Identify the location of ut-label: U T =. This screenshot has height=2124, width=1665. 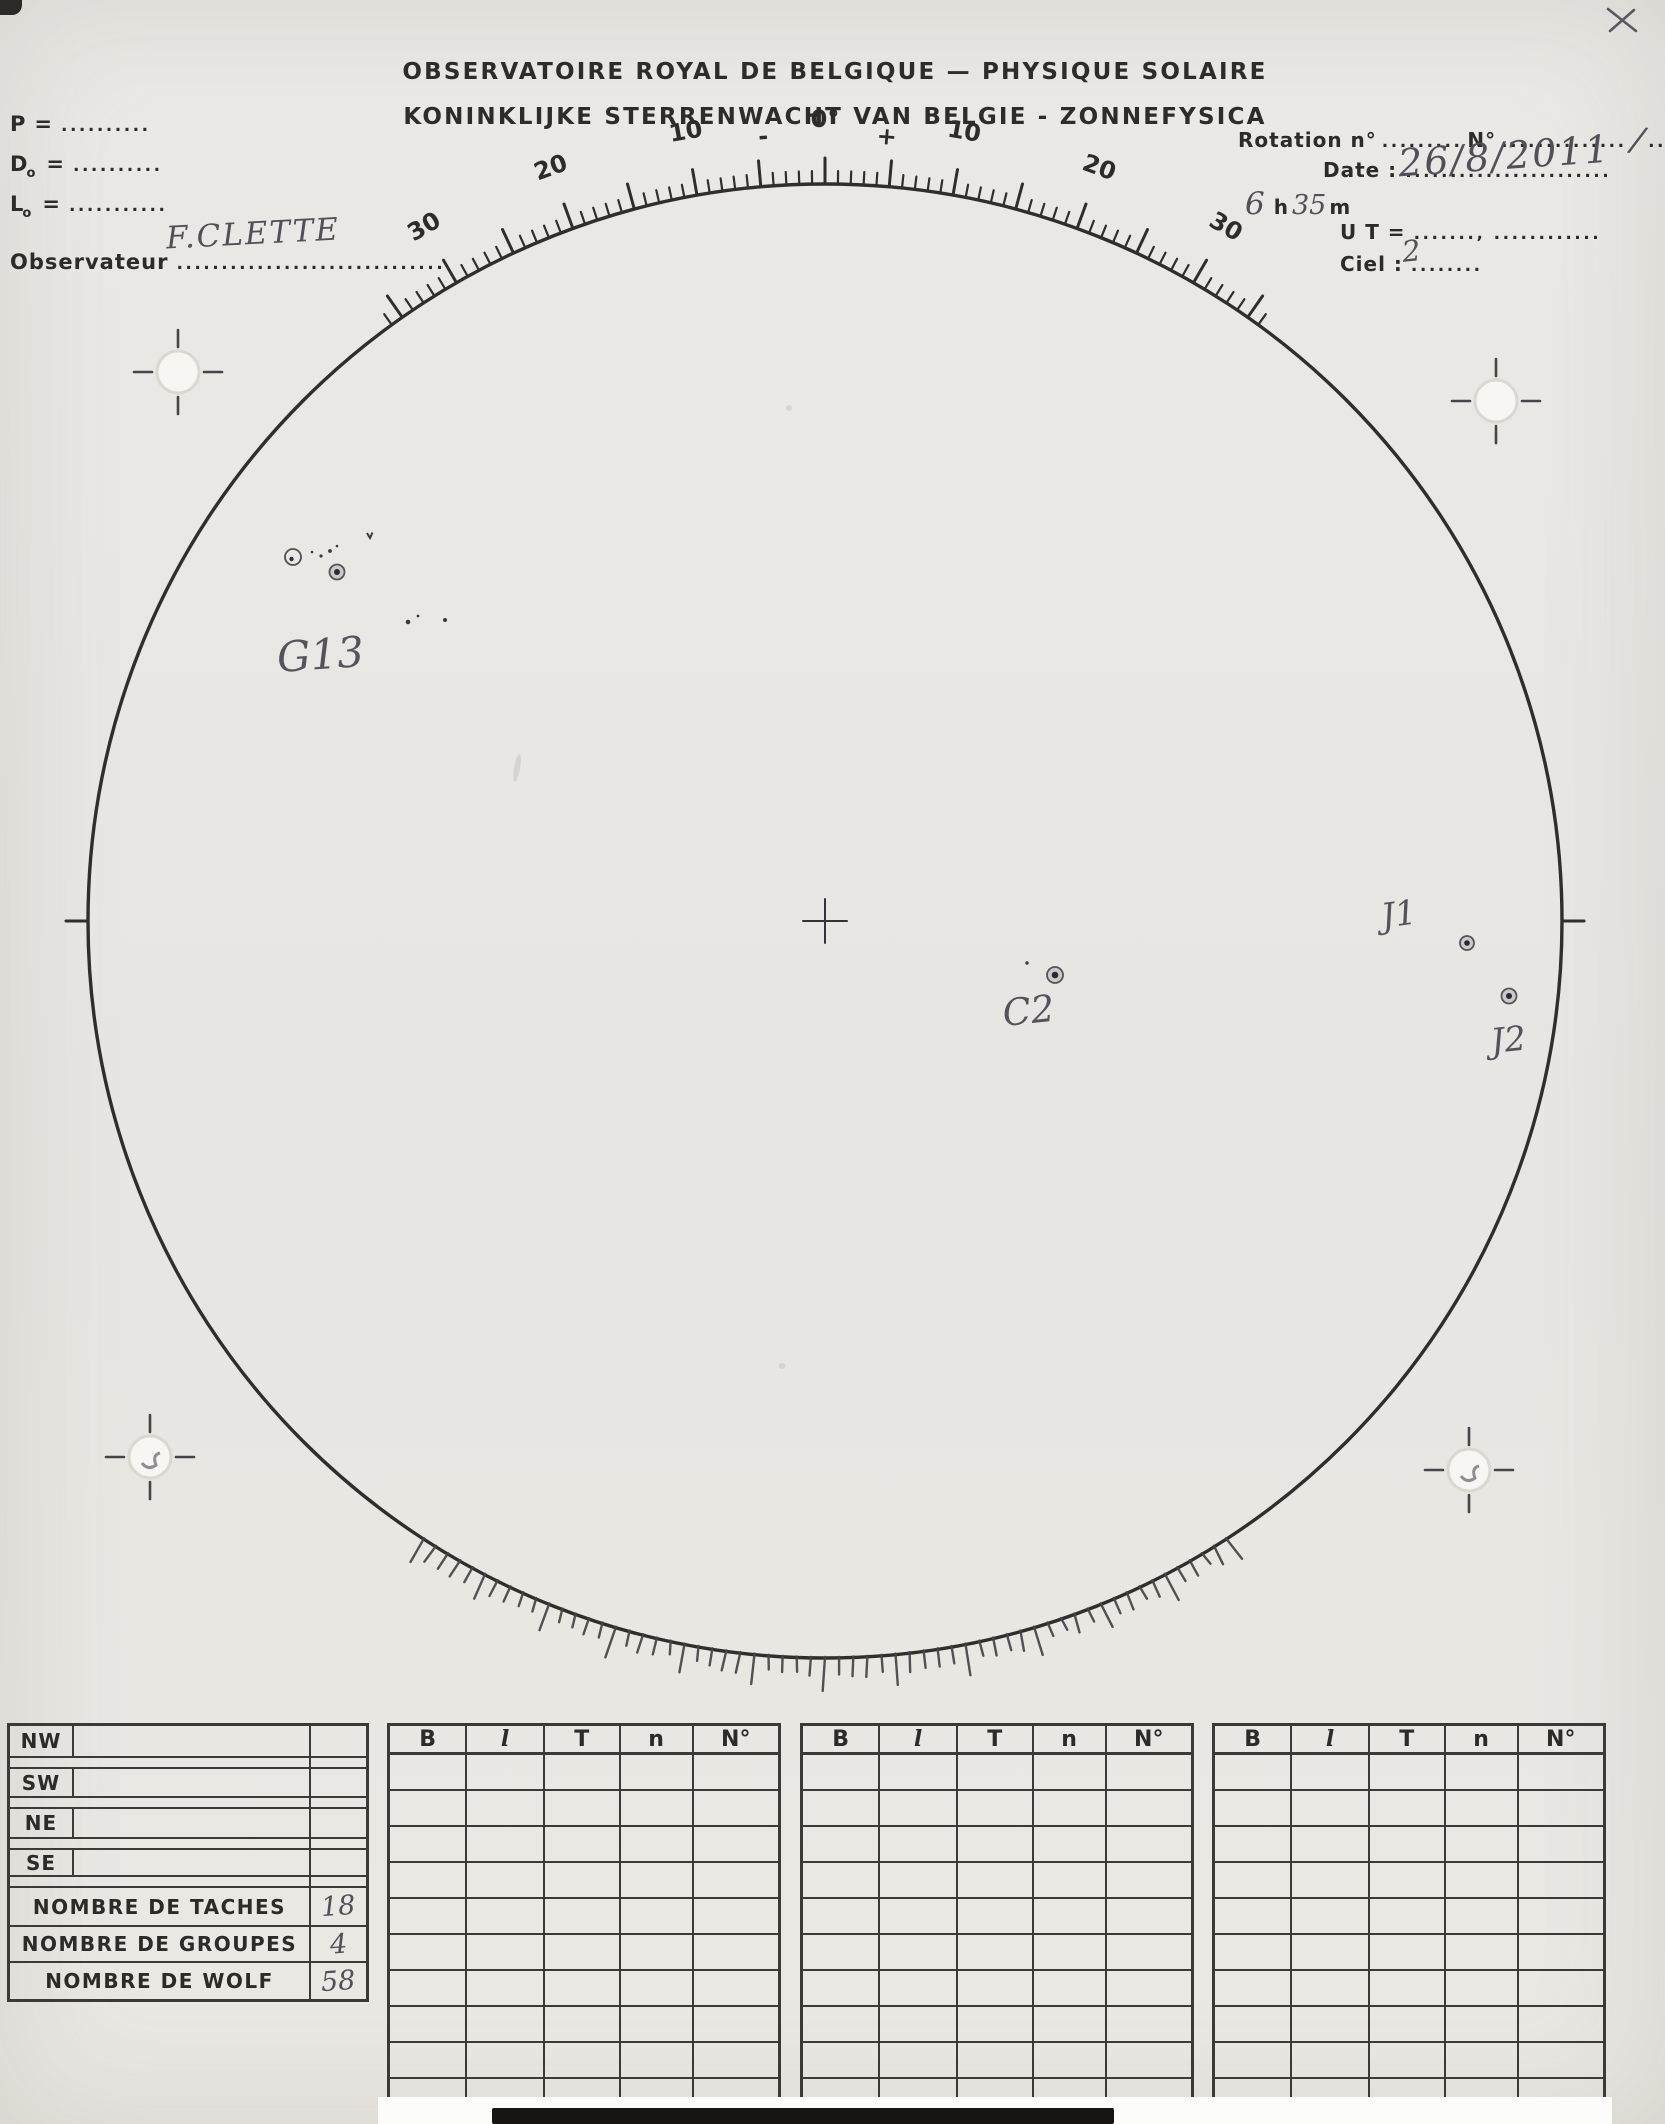
(1373, 232).